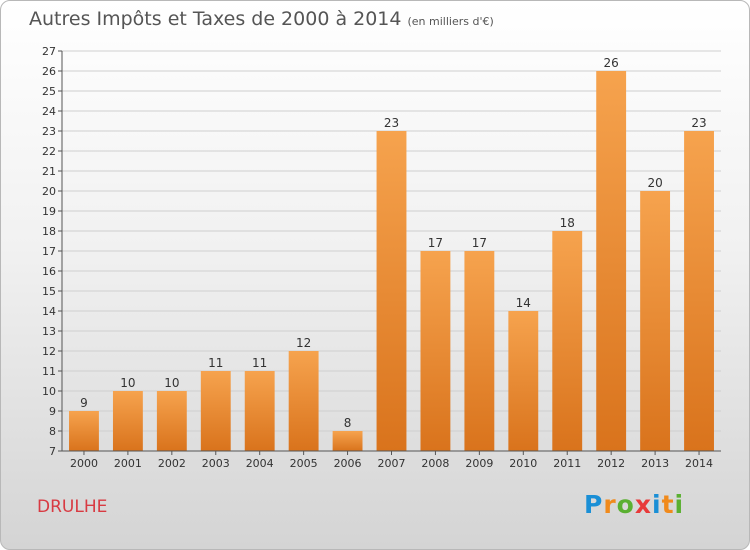 This screenshot has width=750, height=550. What do you see at coordinates (643, 504) in the screenshot?
I see `logo-letter: x` at bounding box center [643, 504].